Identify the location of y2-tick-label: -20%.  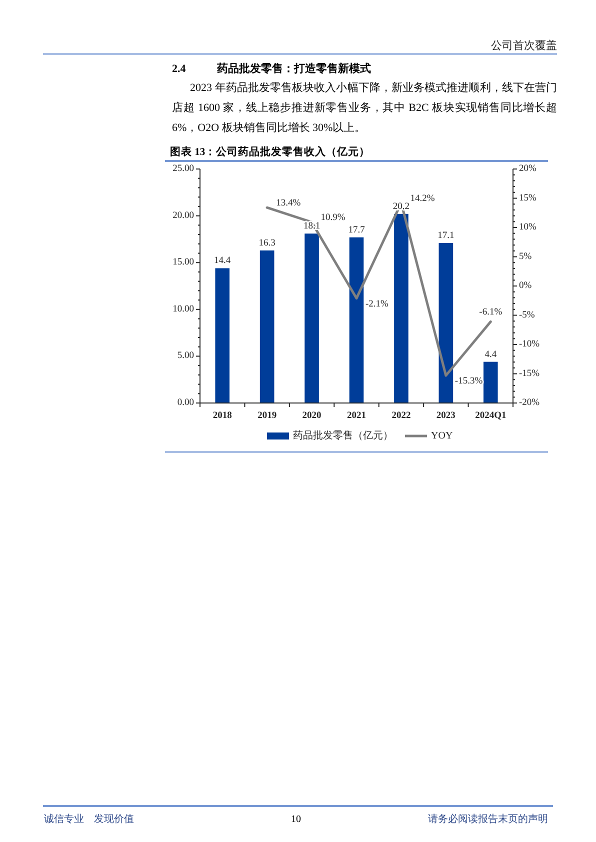
(529, 403).